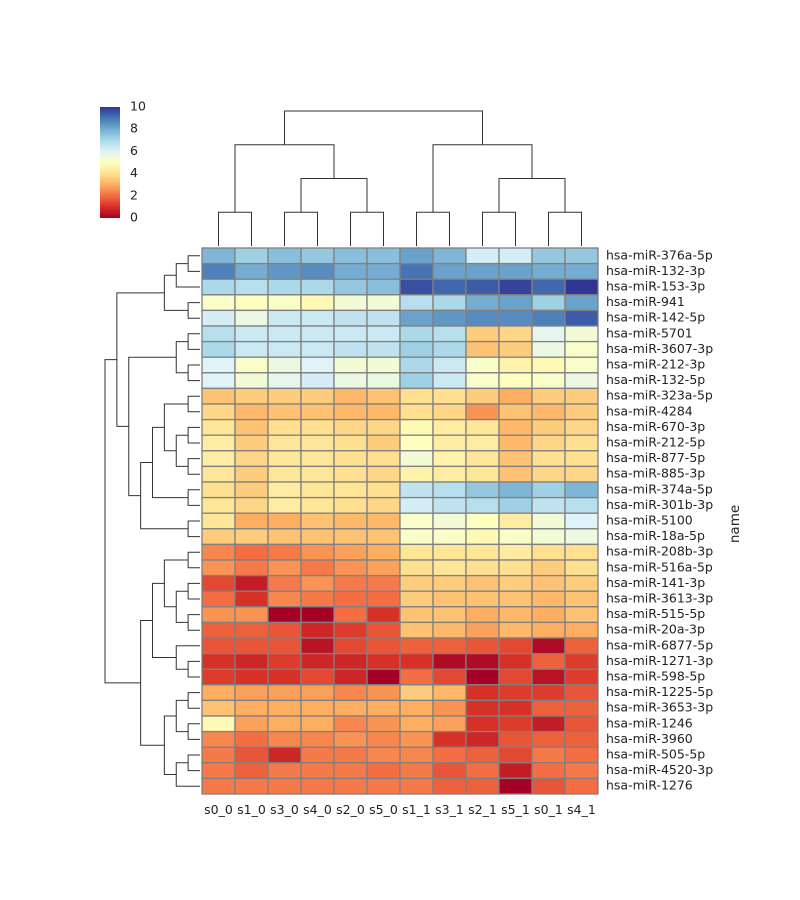  I want to click on row-label: hsa-miR-1225-5p, so click(659, 691).